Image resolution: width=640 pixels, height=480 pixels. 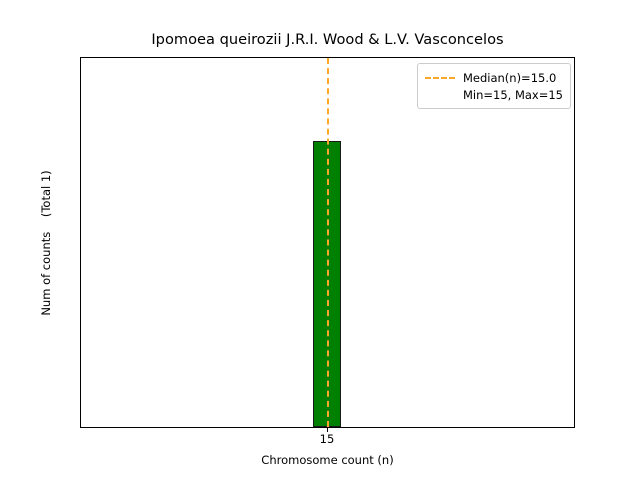 What do you see at coordinates (327, 460) in the screenshot?
I see `x-axis-label: Chromosome count (n)` at bounding box center [327, 460].